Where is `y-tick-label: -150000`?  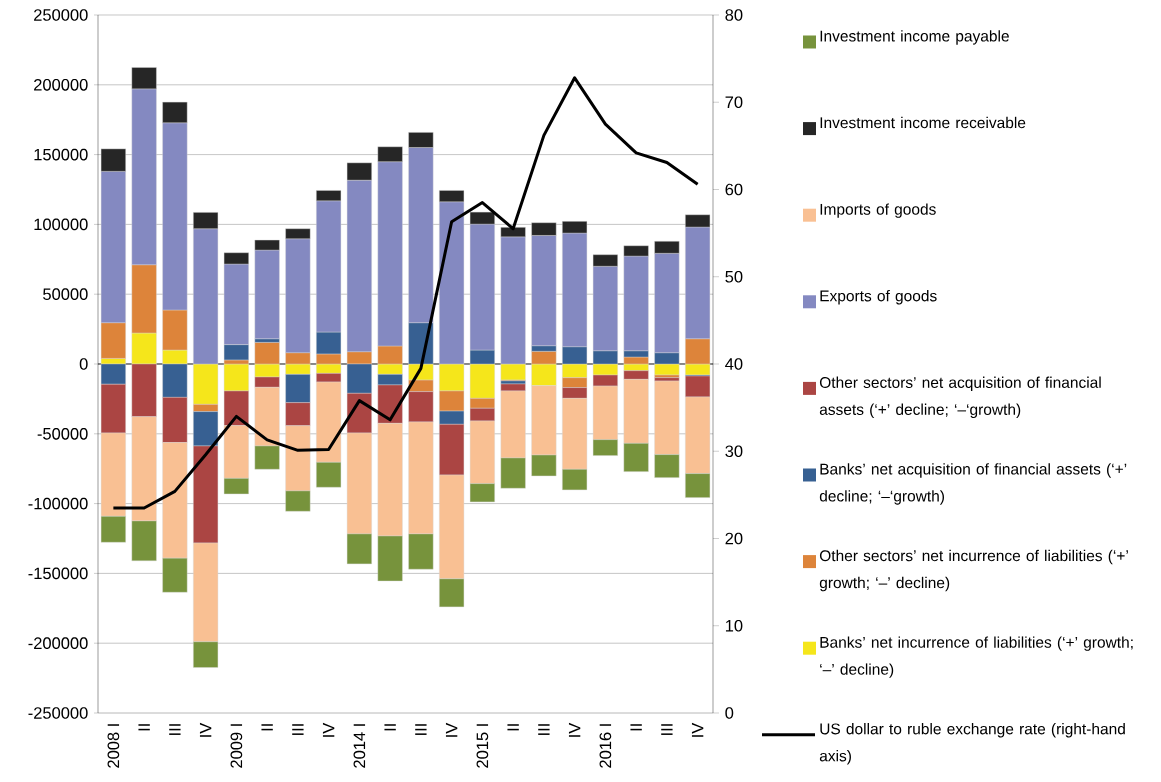 y-tick-label: -150000 is located at coordinates (58, 573).